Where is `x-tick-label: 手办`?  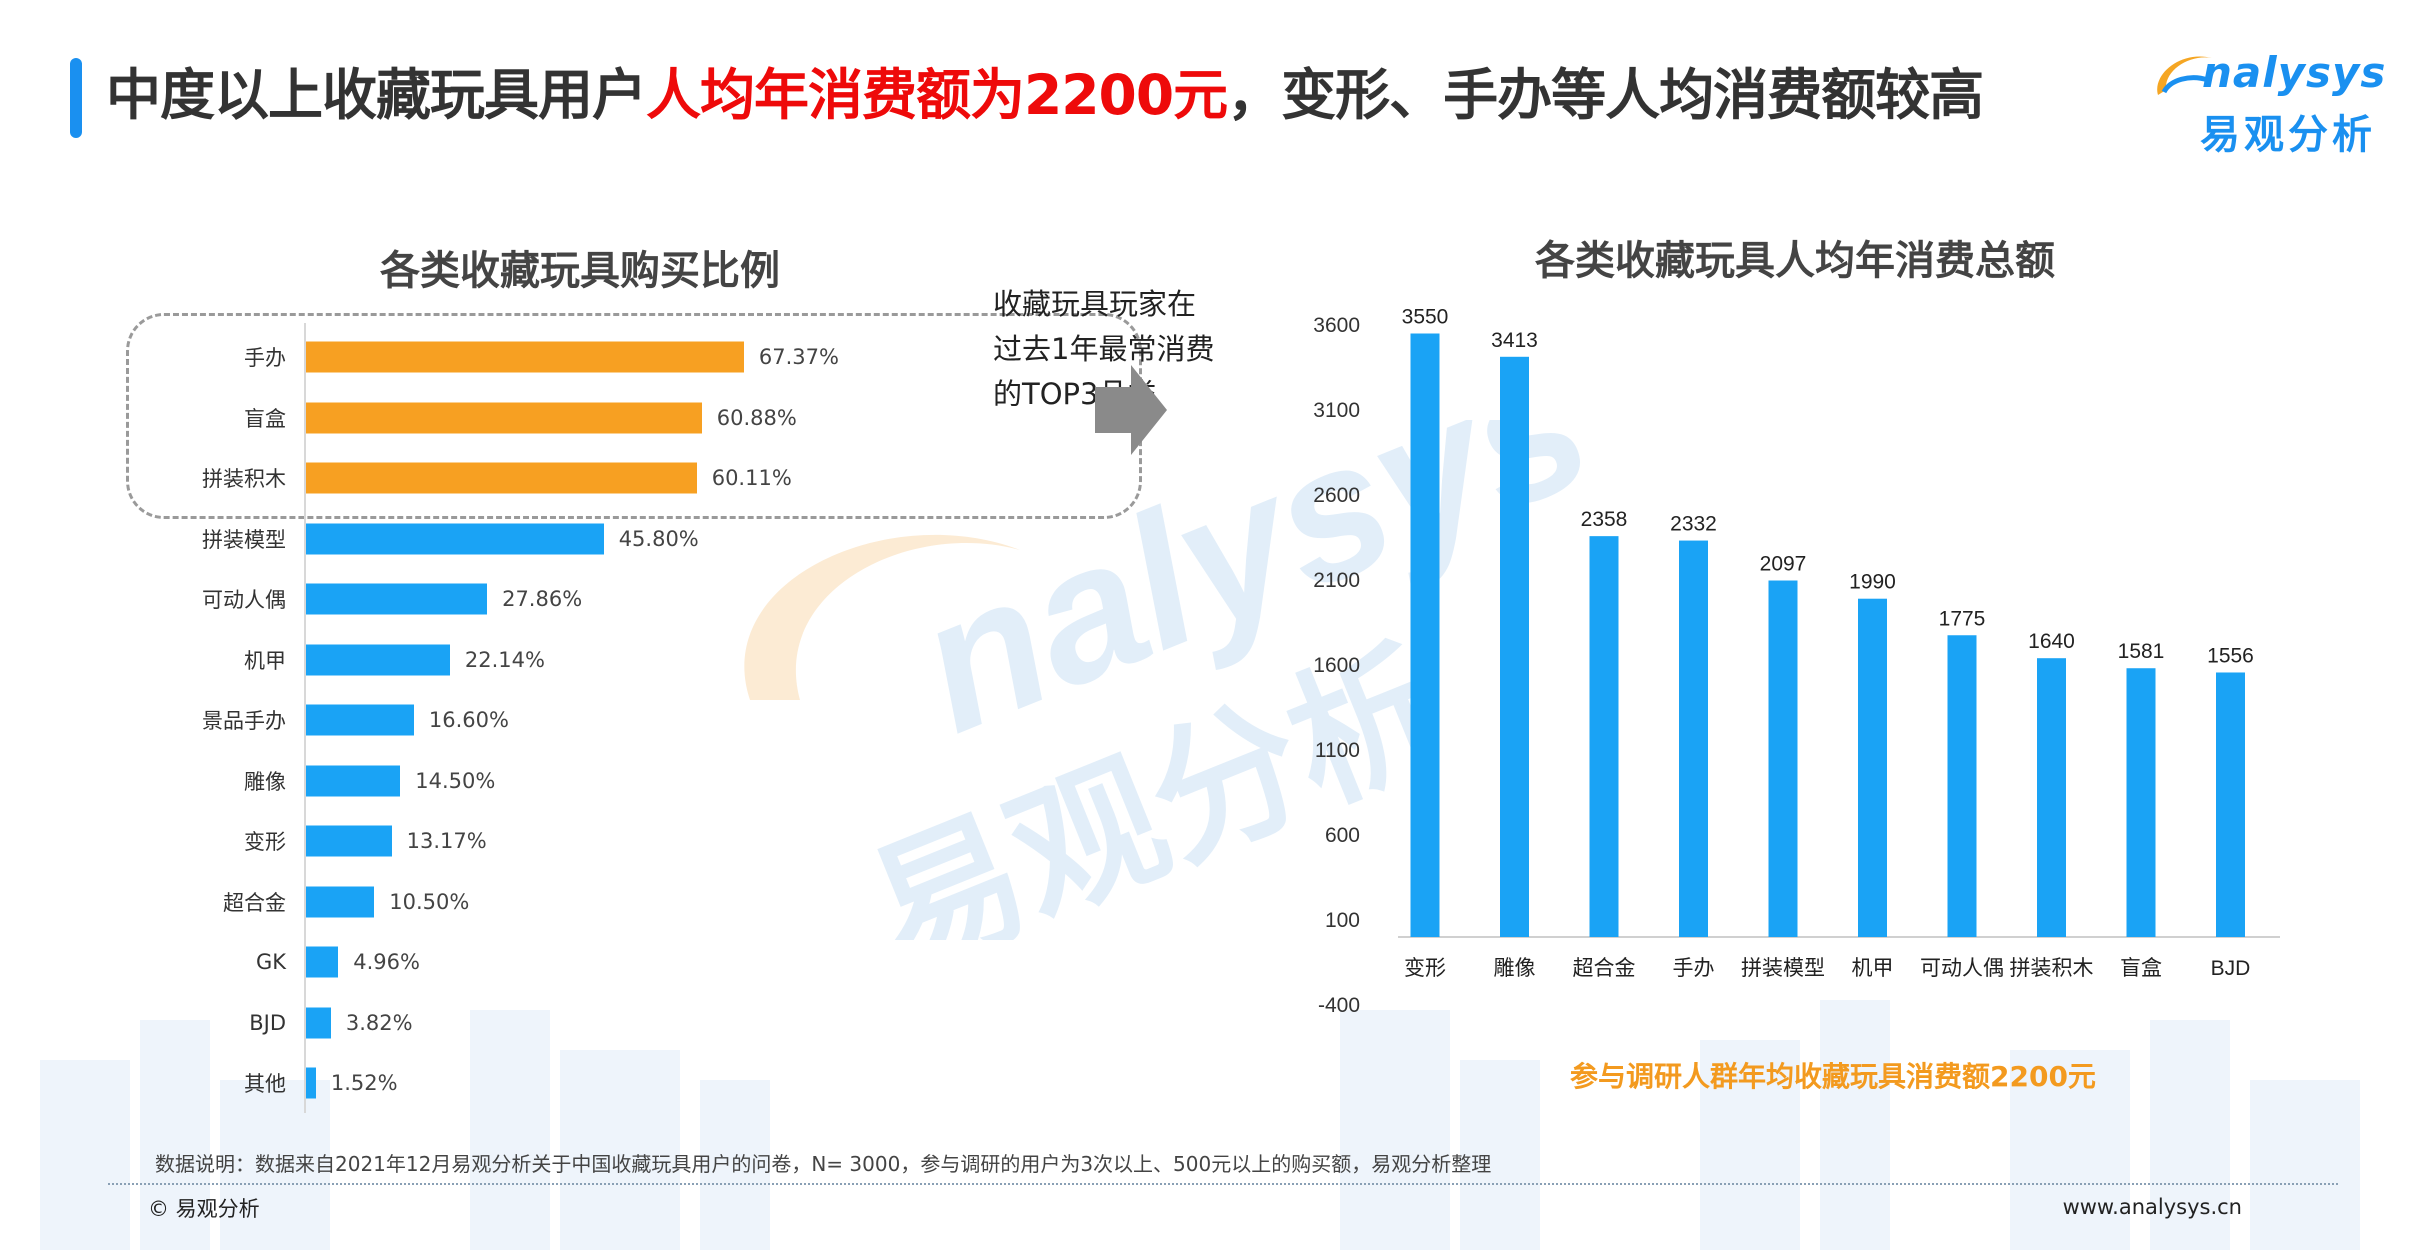
x-tick-label: 手办 is located at coordinates (1694, 968).